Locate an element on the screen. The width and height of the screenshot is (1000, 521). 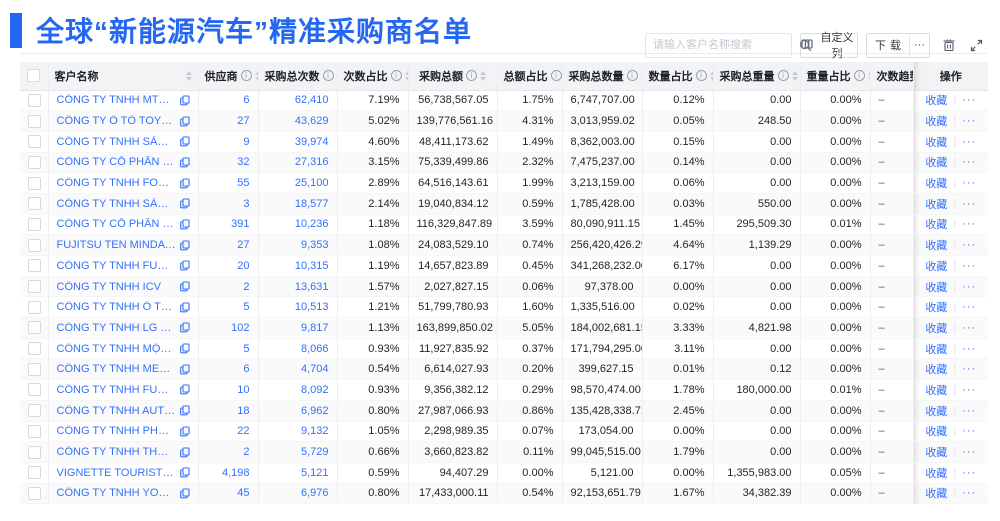
search-input is located at coordinates (722, 45).